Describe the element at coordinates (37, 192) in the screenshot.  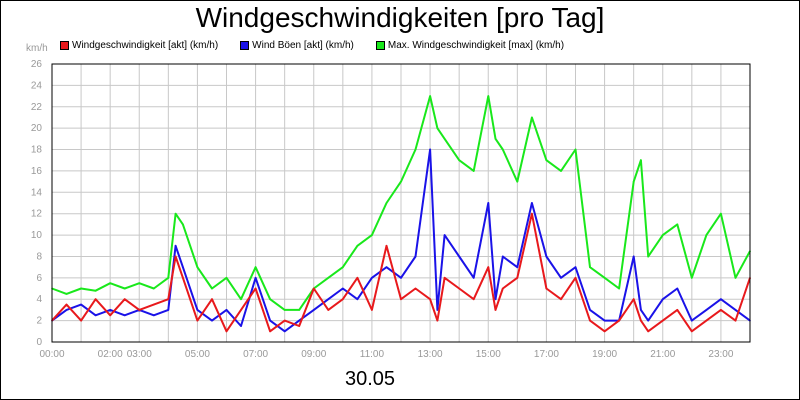
I see `y-tick-label: 14` at that location.